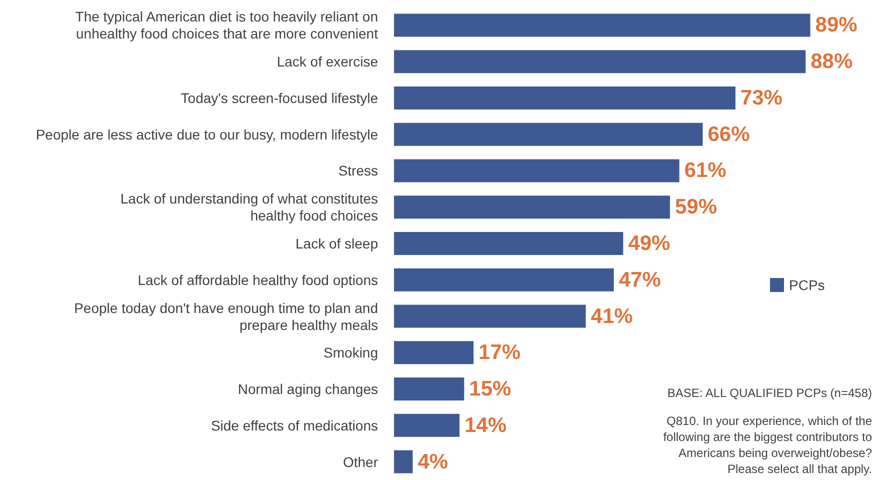 The width and height of the screenshot is (874, 480). What do you see at coordinates (761, 98) in the screenshot?
I see `data-label: 73%` at bounding box center [761, 98].